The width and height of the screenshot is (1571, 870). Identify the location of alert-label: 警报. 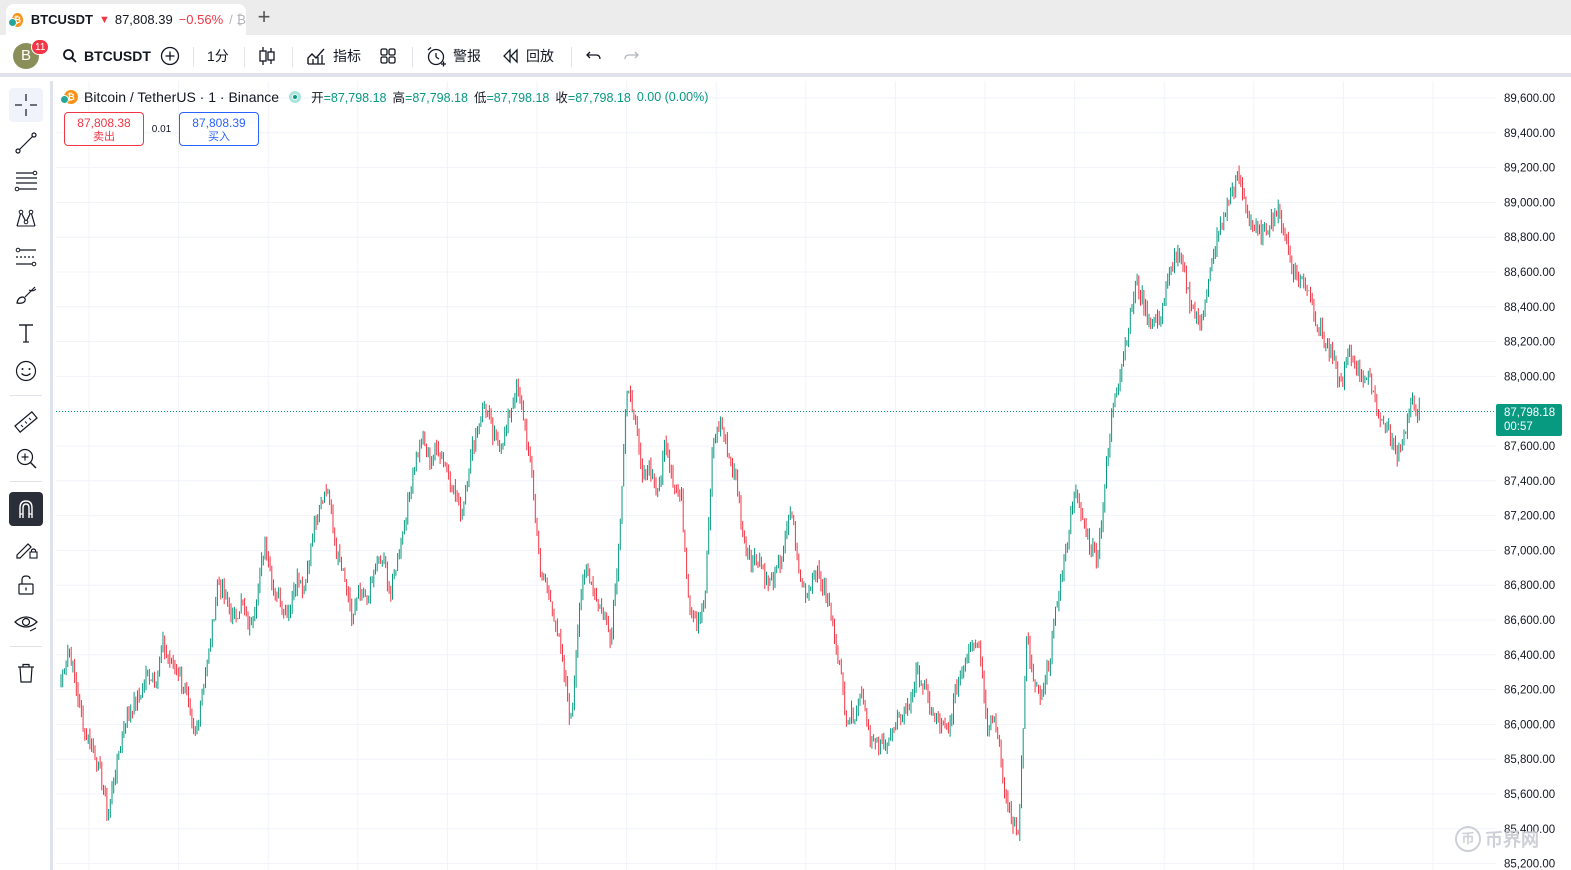
(467, 56).